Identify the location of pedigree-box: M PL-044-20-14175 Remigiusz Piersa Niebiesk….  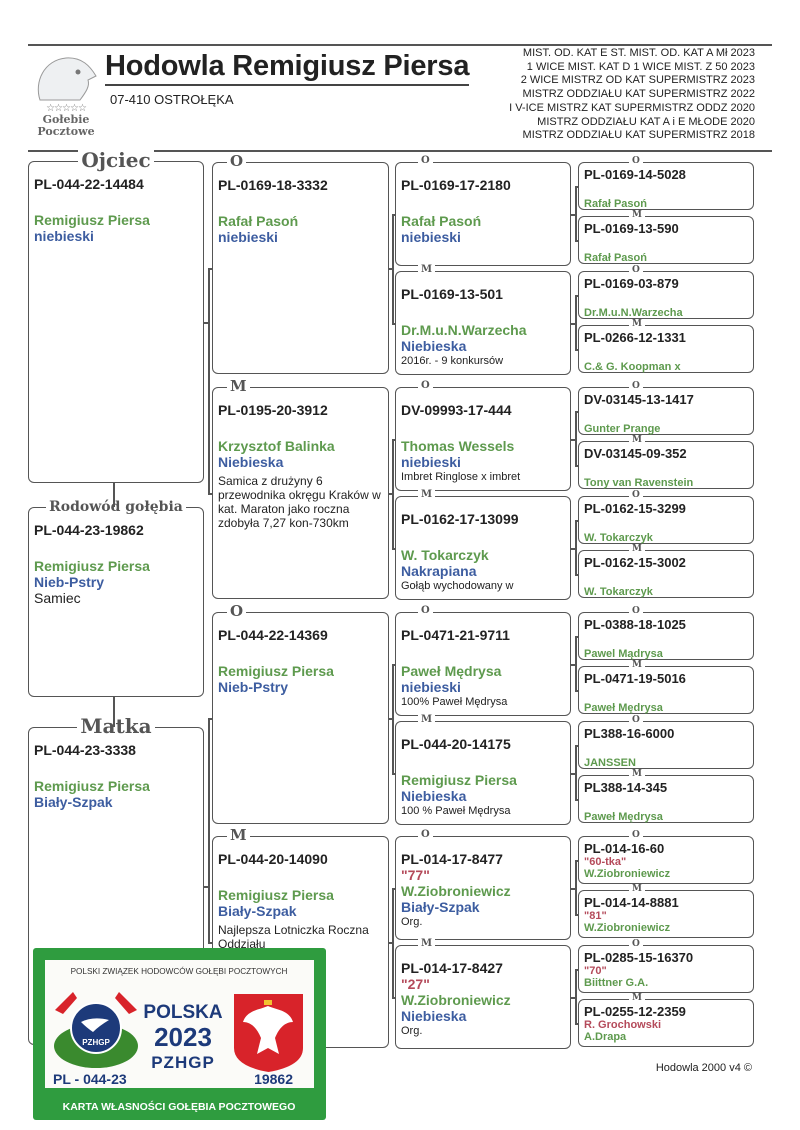
(483, 769).